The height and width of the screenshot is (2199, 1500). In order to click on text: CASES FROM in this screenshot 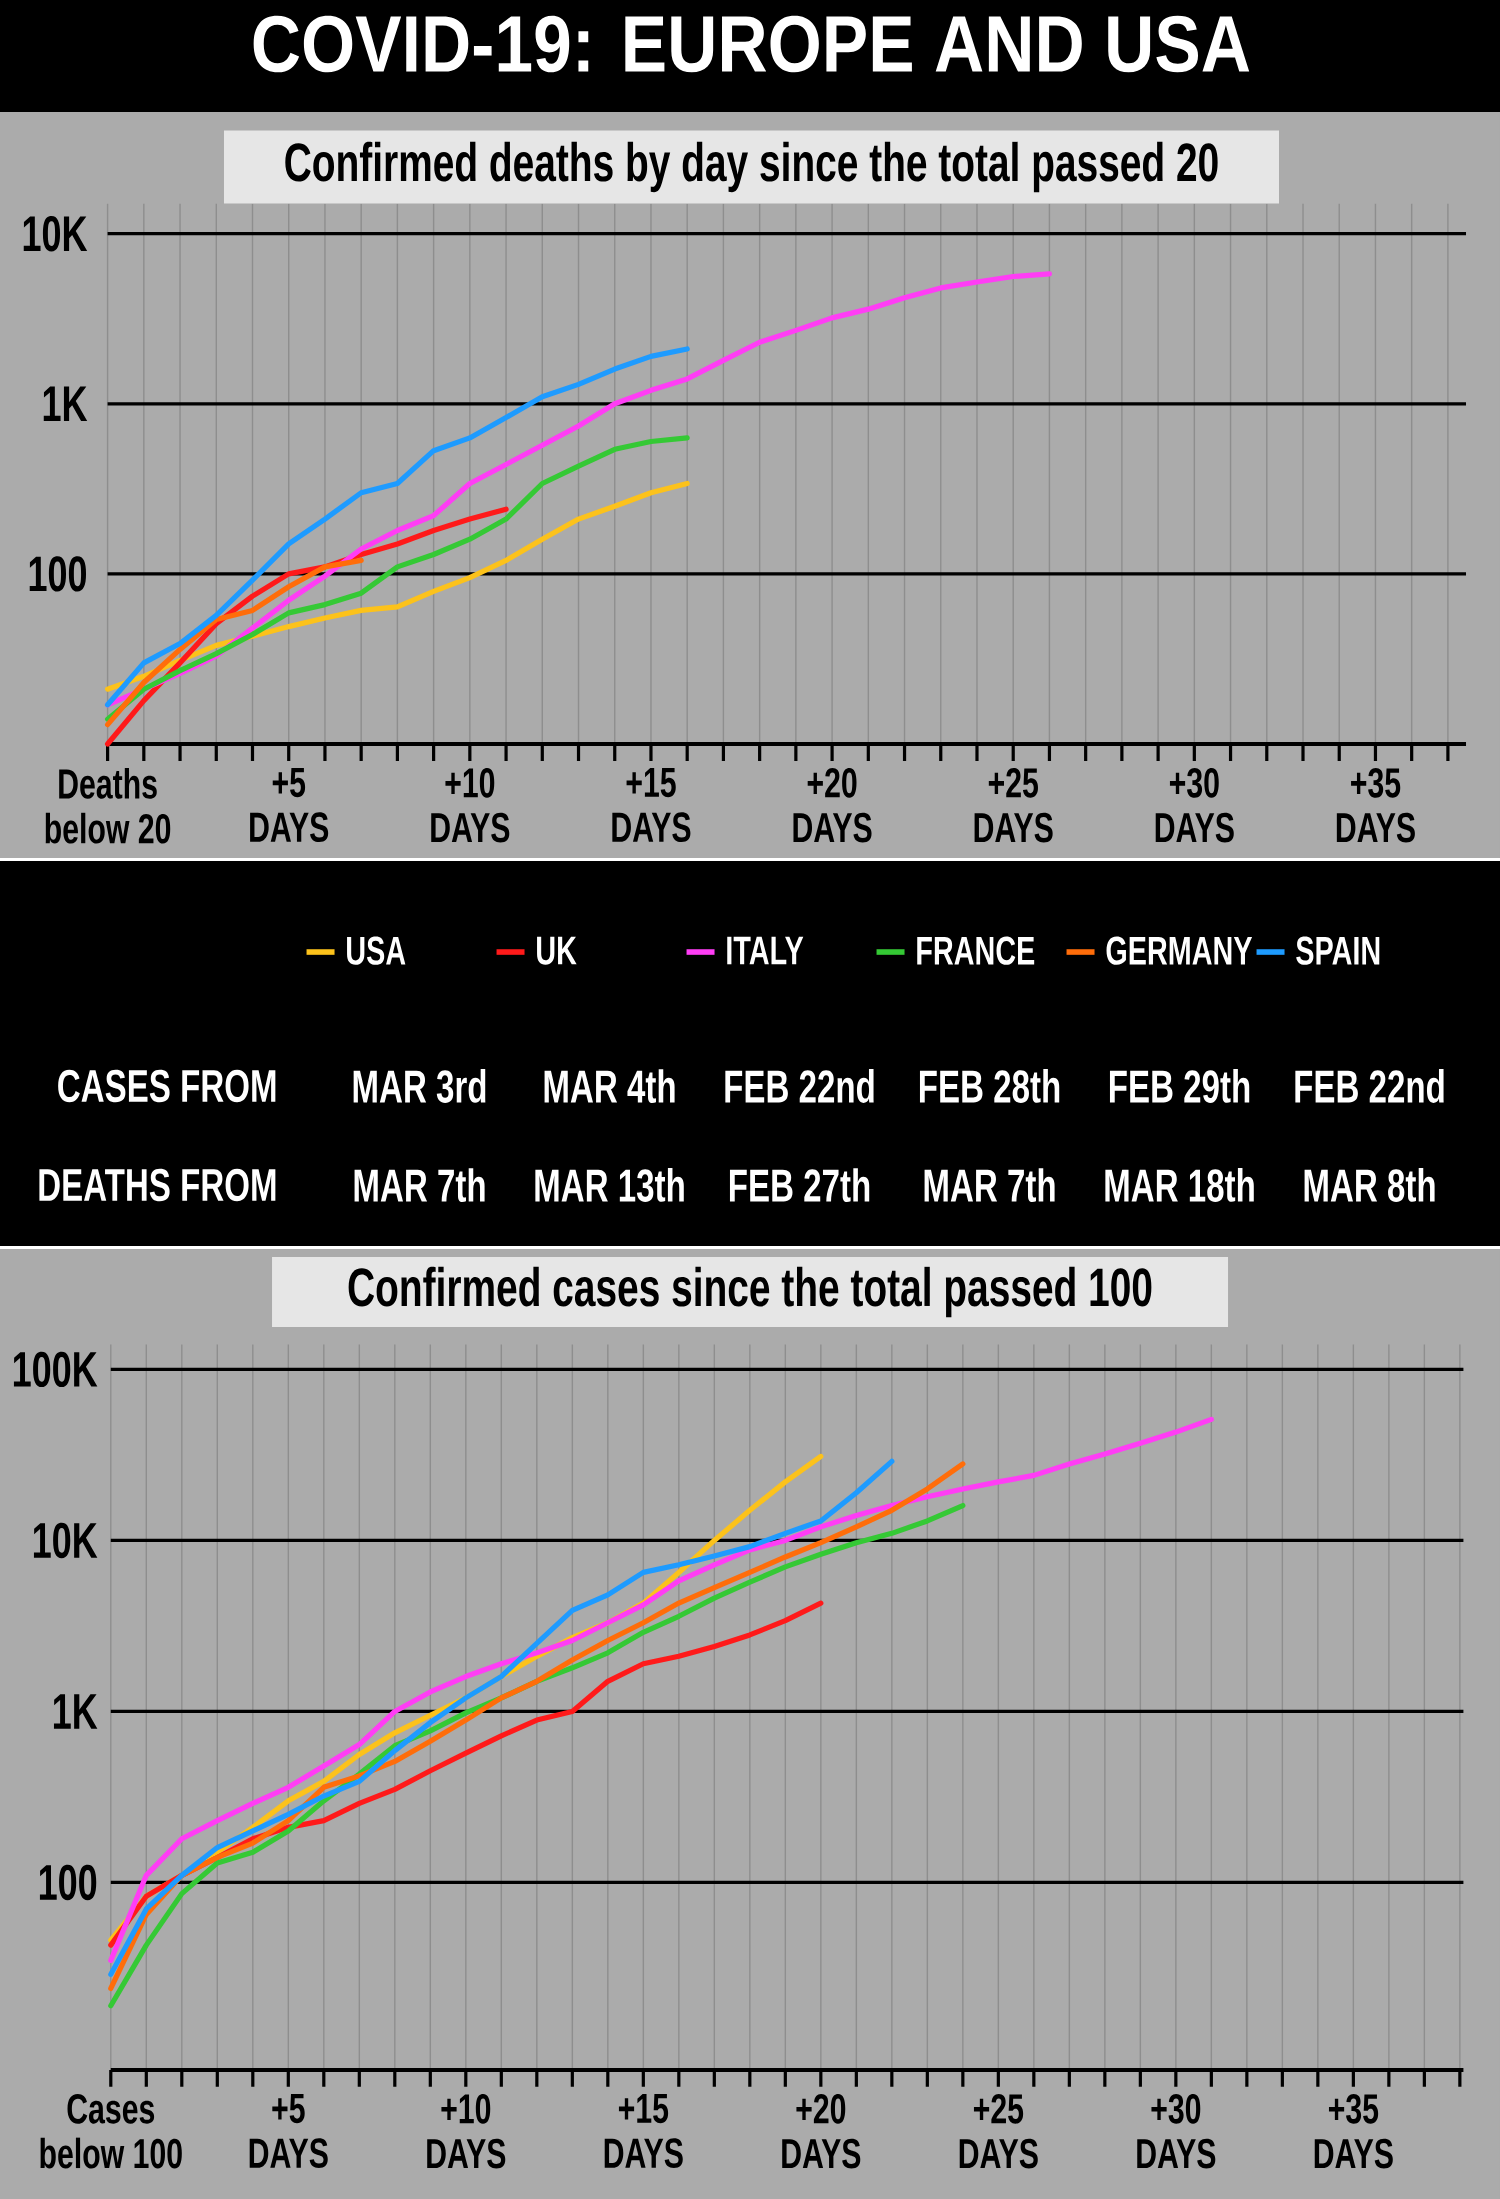, I will do `click(167, 1086)`.